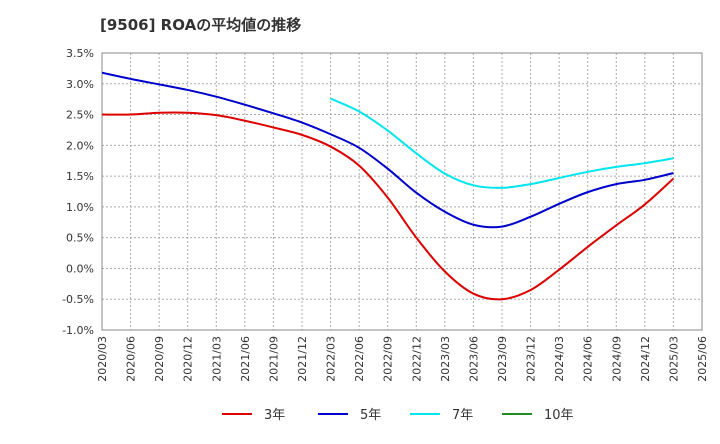 The width and height of the screenshot is (720, 444). Describe the element at coordinates (416, 359) in the screenshot. I see `x-tick-label: 2022/12` at that location.